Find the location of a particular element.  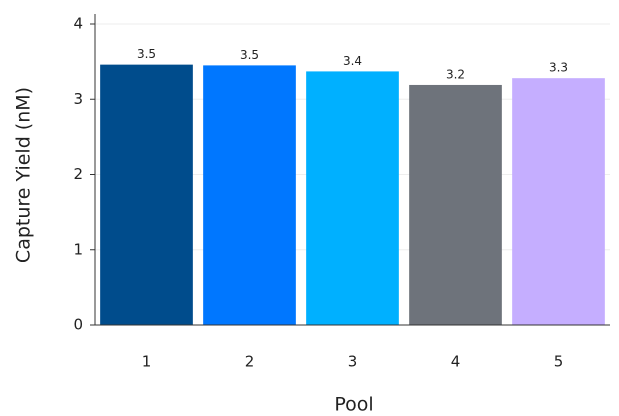

x-tick-label: 3 is located at coordinates (353, 362).